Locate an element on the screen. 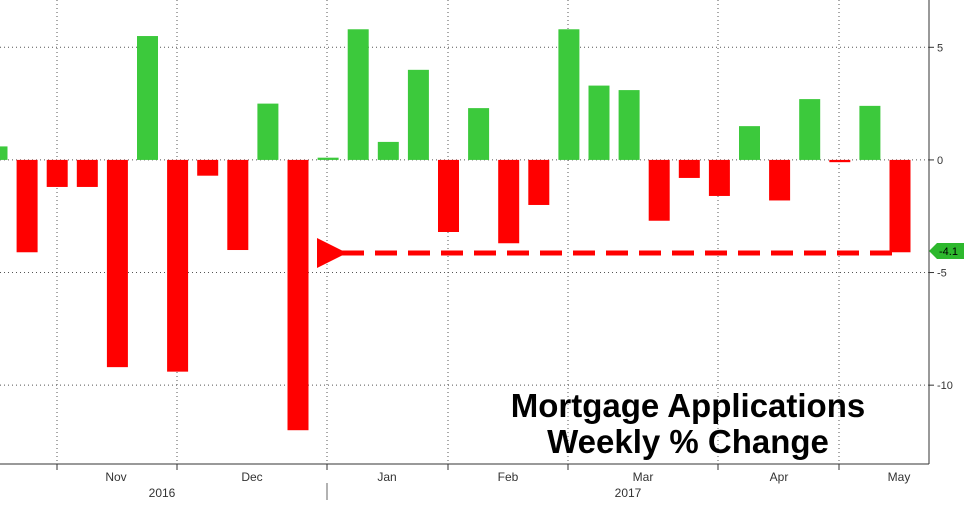 This screenshot has height=506, width=964. x-month-label: Mar is located at coordinates (643, 477).